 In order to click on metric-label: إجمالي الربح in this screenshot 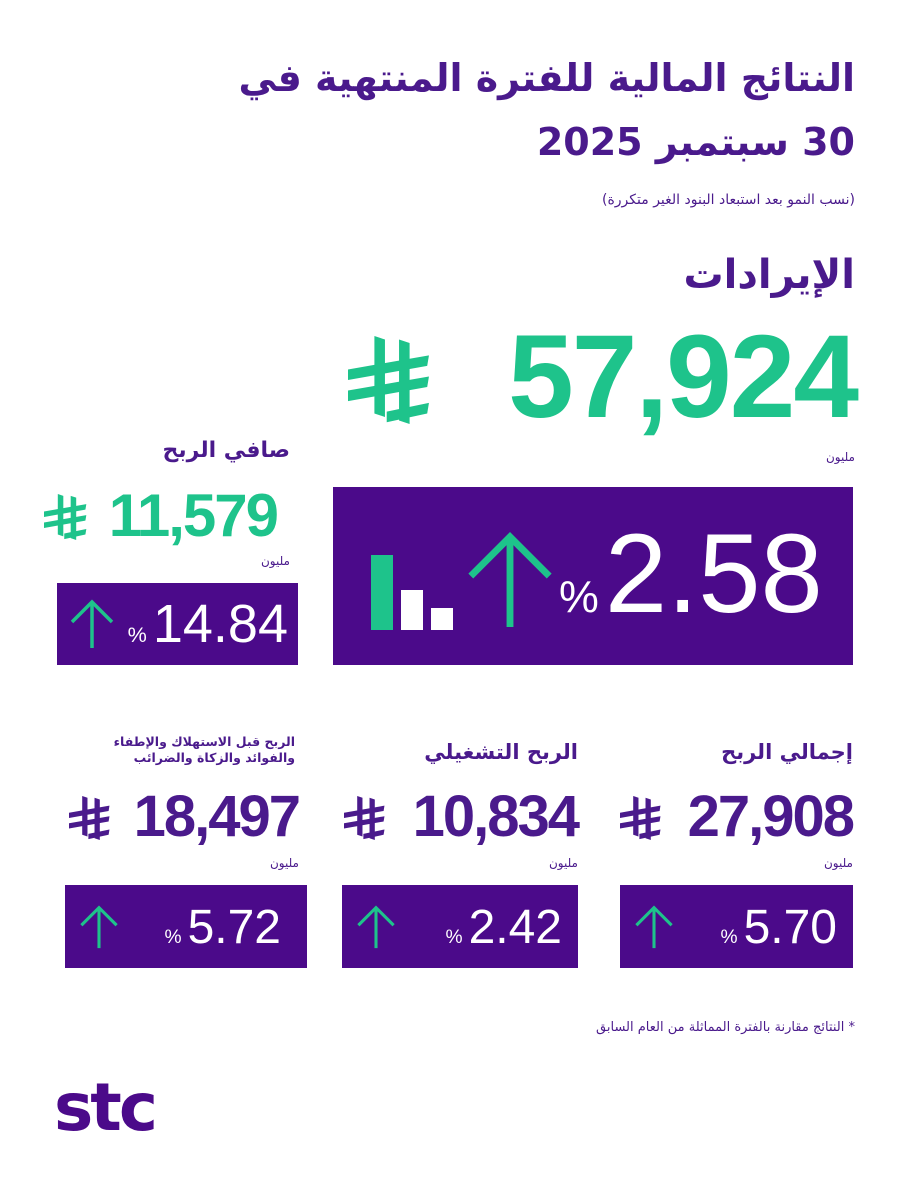, I will do `click(787, 752)`.